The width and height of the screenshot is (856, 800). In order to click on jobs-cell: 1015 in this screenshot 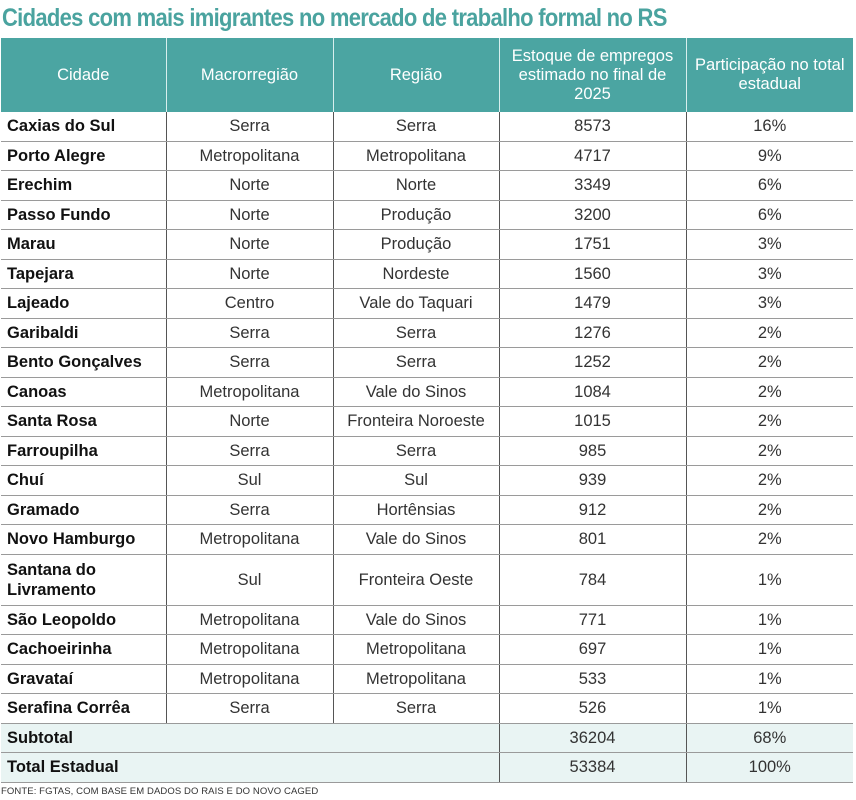, I will do `click(592, 421)`.